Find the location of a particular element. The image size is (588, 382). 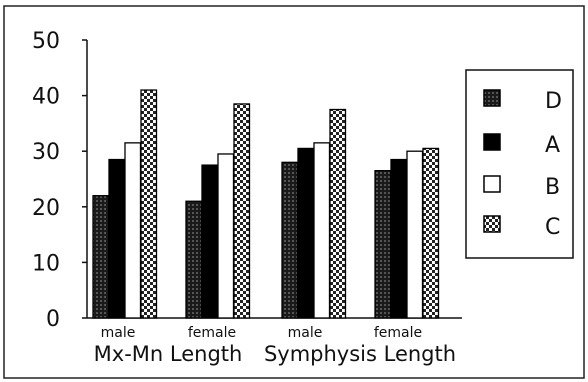

y-tick-labels: 0 10 20 30 40 50 is located at coordinates (59, 180).